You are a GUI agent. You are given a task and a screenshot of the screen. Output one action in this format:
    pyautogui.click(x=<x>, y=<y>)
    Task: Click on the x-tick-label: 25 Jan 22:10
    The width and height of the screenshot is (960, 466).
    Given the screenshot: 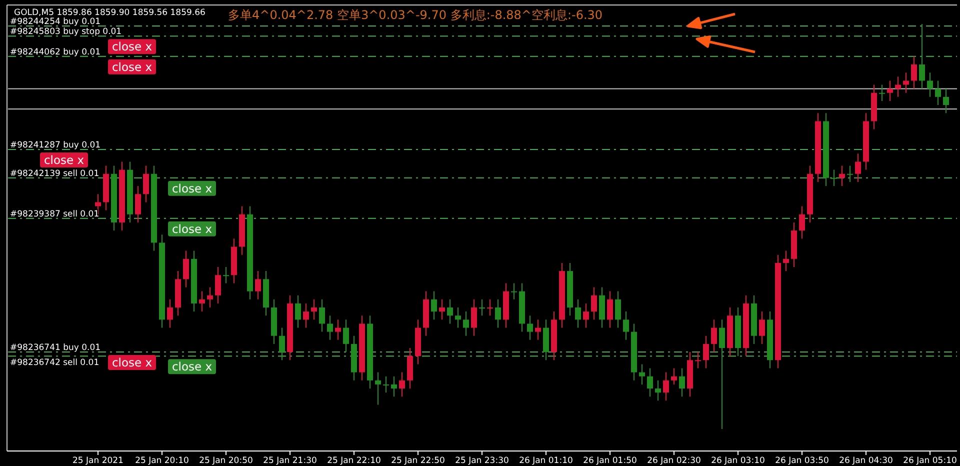 What is the action you would take?
    pyautogui.click(x=354, y=461)
    